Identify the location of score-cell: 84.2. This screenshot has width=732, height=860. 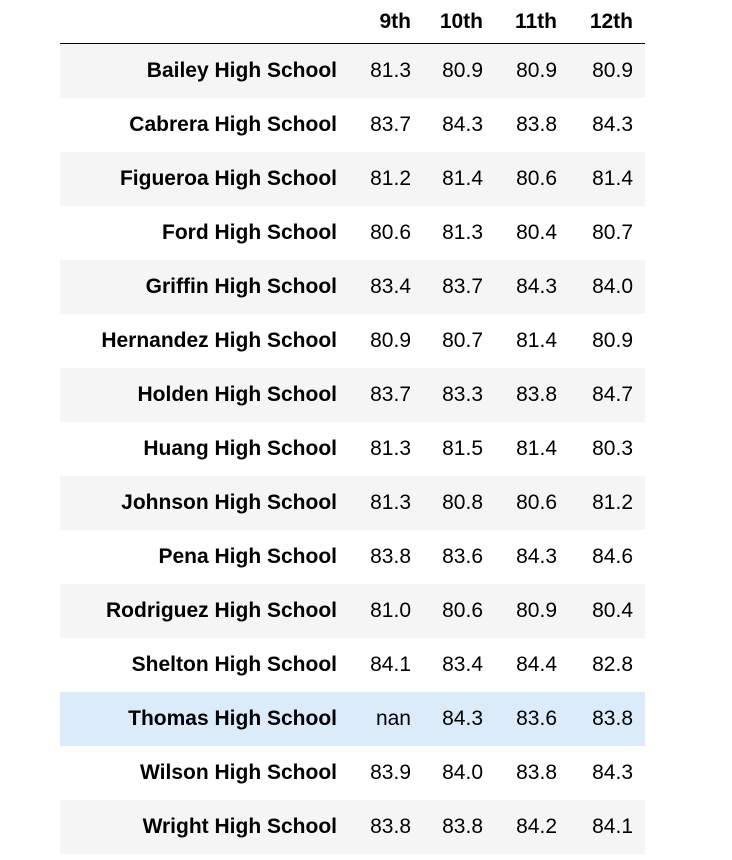
(536, 826).